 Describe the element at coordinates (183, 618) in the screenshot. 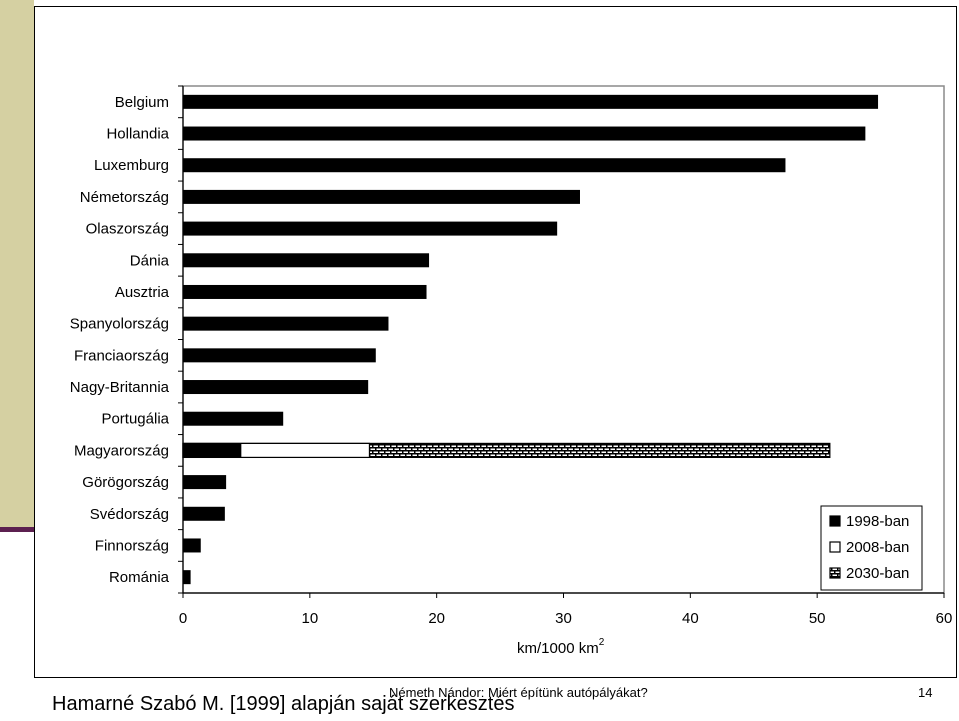

I see `x-tick-label: 0` at that location.